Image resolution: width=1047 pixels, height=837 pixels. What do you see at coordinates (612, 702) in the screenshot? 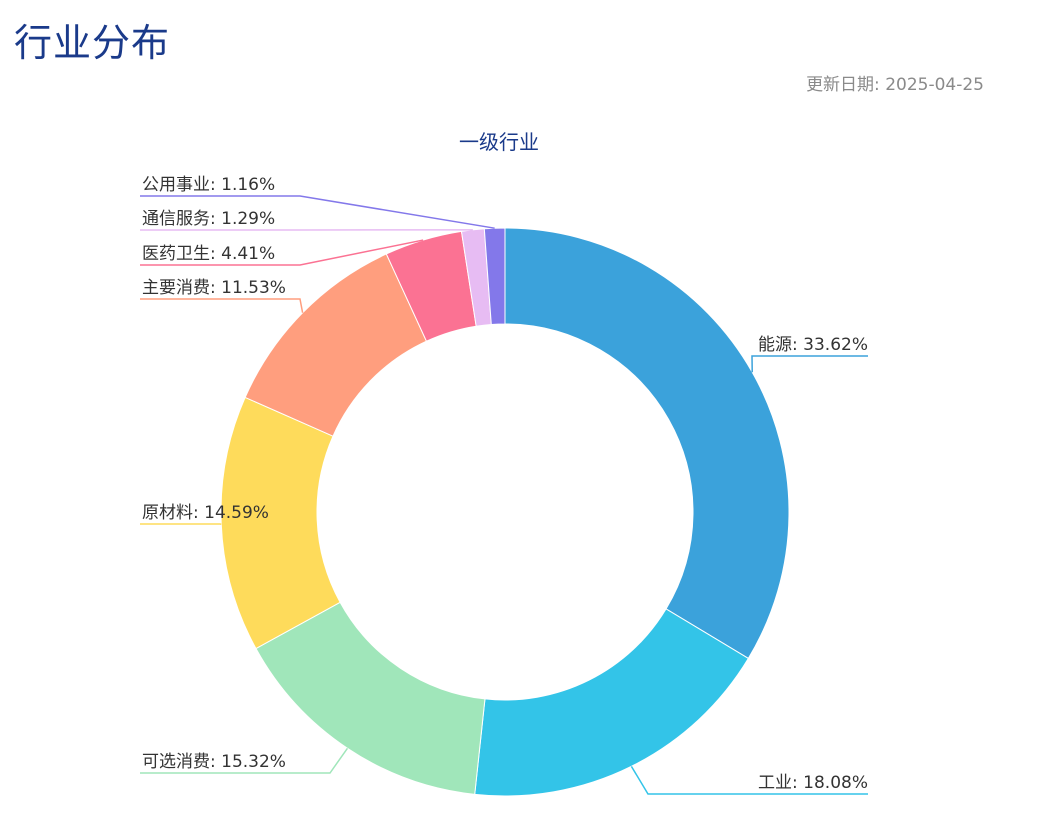
I see `slice-工业` at bounding box center [612, 702].